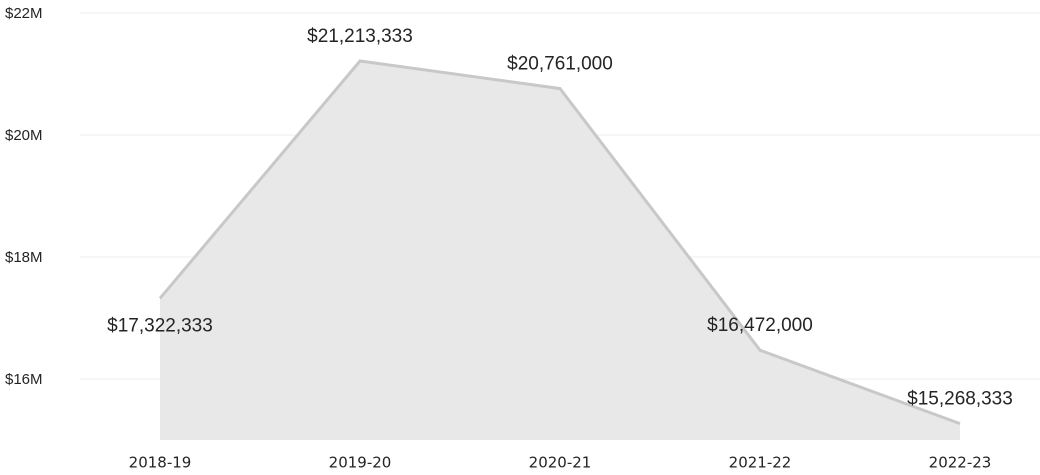  I want to click on x-tick-label: 2018-19, so click(160, 463).